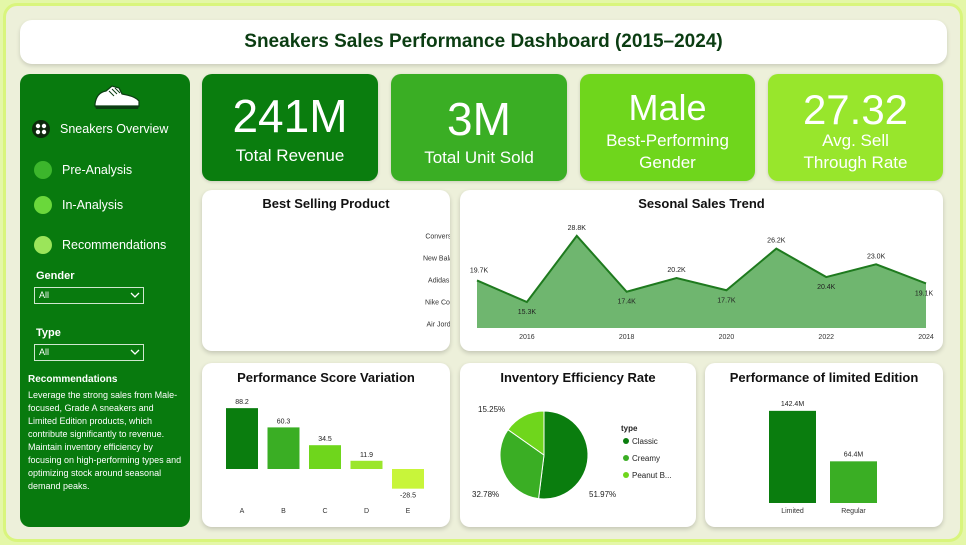 This screenshot has height=545, width=966. I want to click on nav-recommendations: Recommendations, so click(100, 245).